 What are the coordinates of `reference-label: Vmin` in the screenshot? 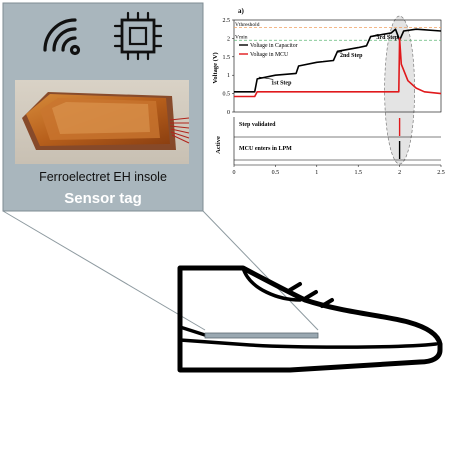 It's located at (241, 38).